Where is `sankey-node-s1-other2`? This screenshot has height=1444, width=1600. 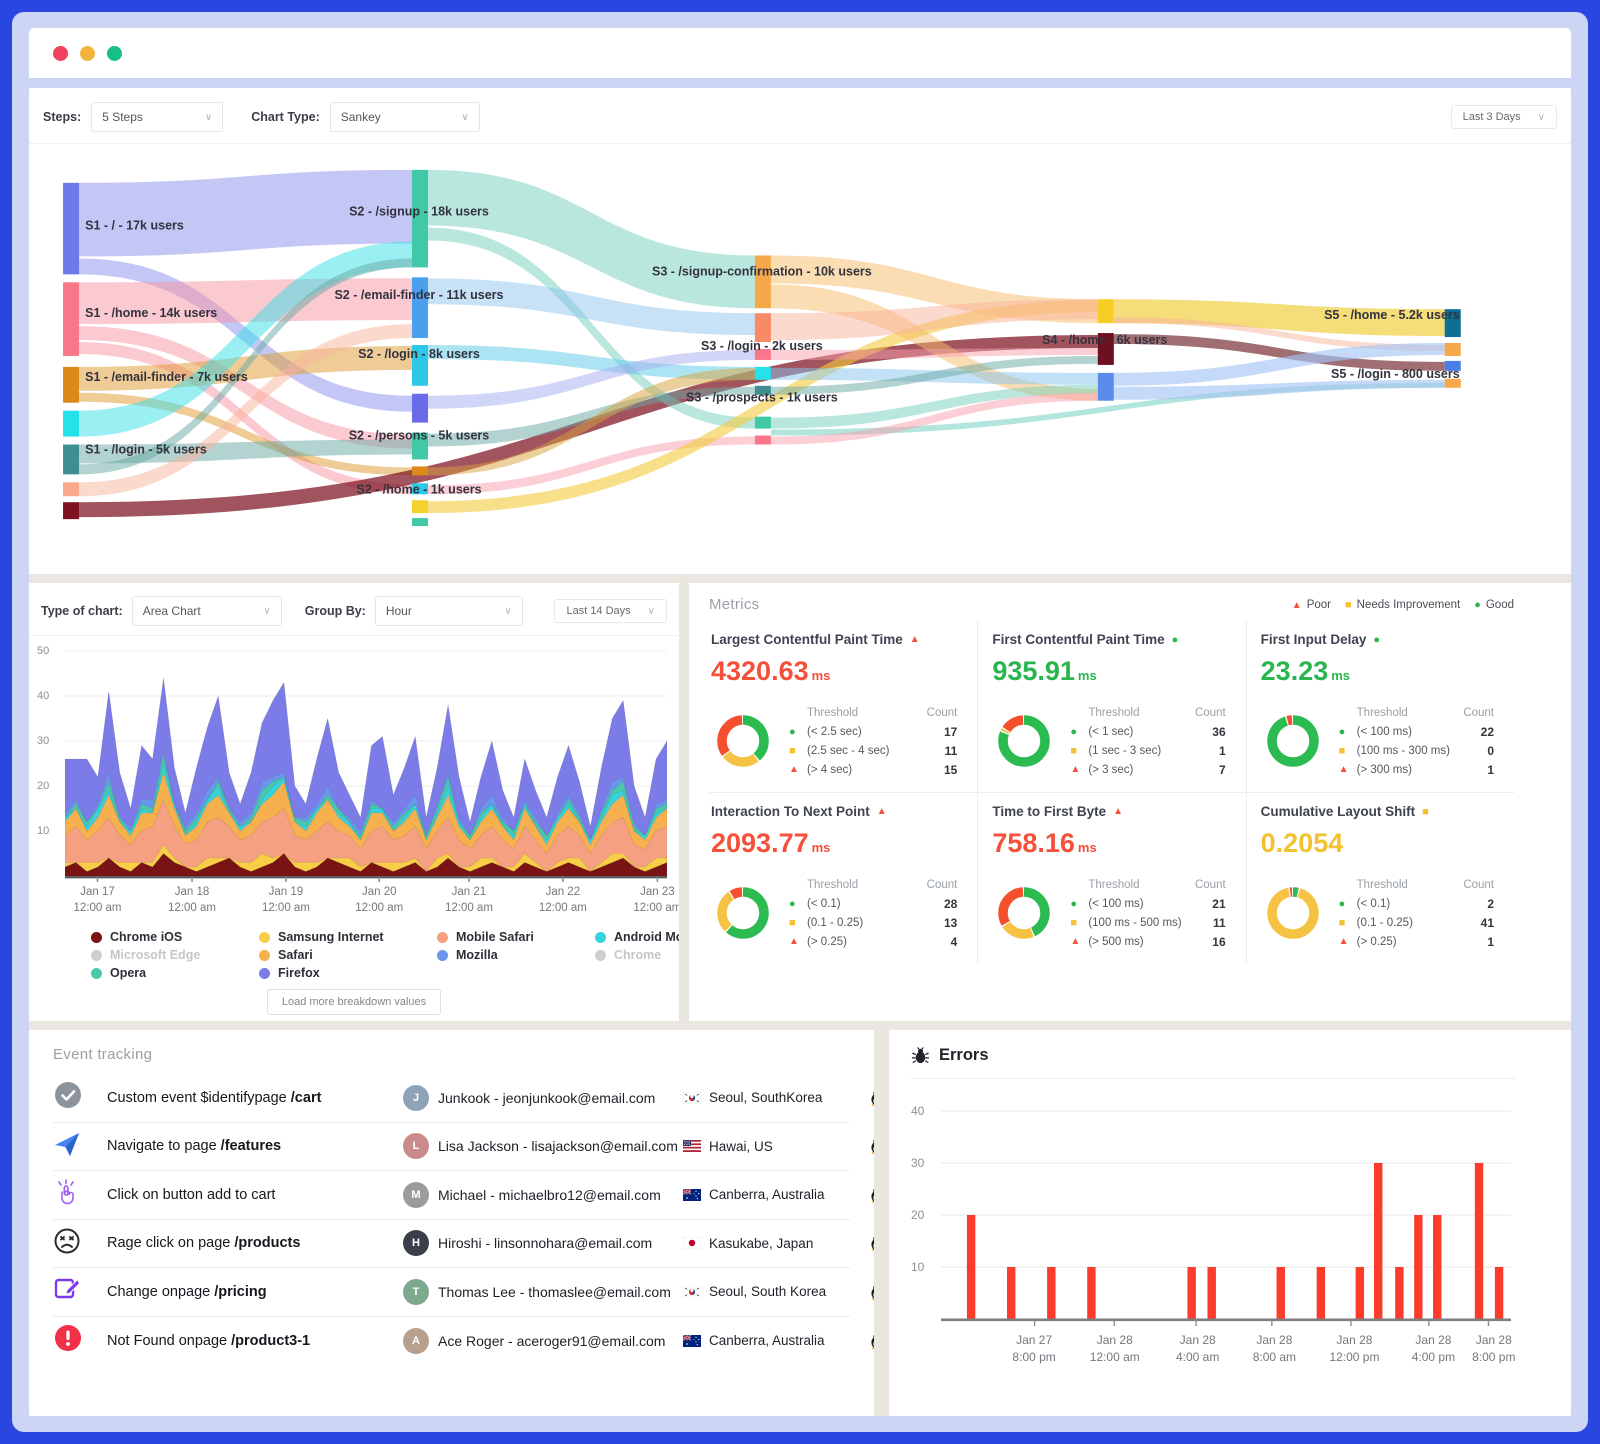 sankey-node-s1-other2 is located at coordinates (71, 489).